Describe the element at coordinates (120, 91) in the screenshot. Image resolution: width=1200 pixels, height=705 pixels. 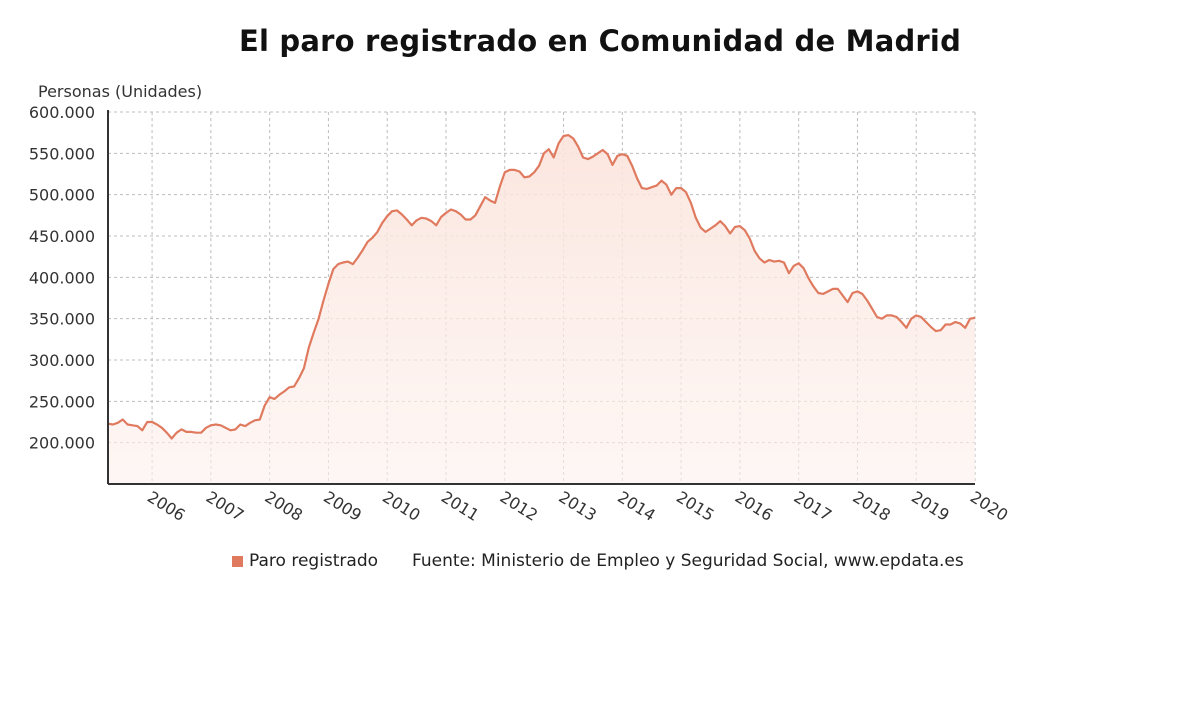
I see `y-axis-label: Personas (Unidades)` at that location.